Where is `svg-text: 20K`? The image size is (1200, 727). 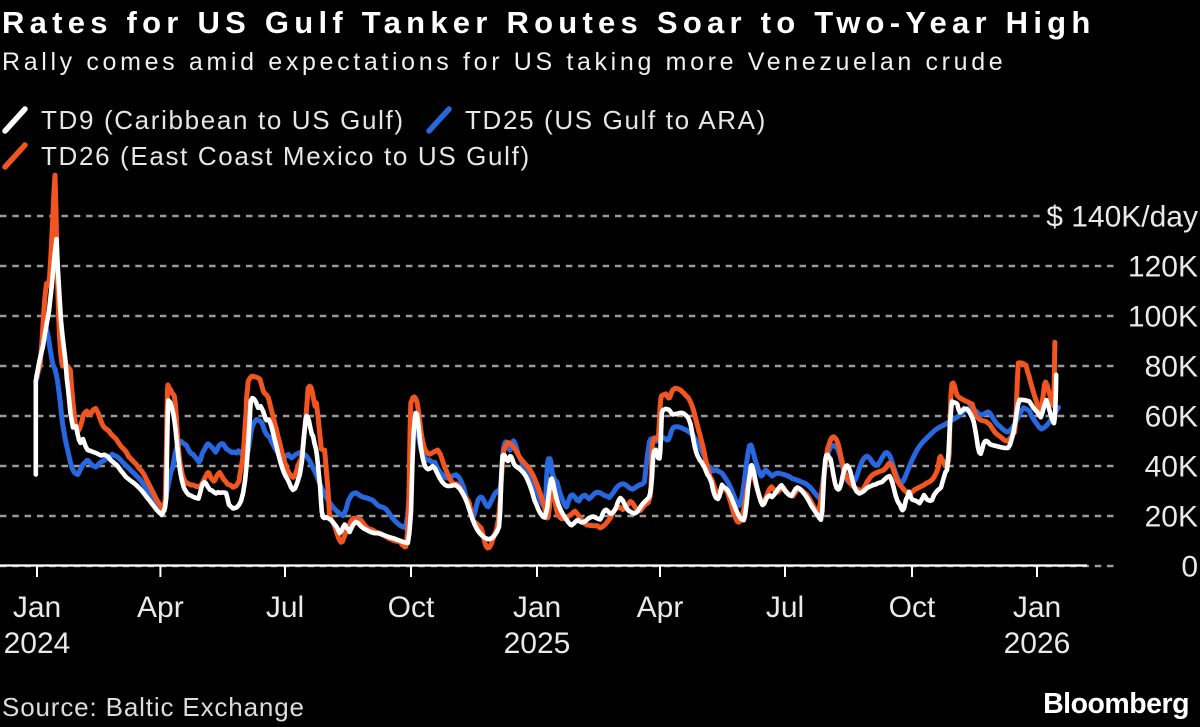
svg-text: 20K is located at coordinates (1171, 517).